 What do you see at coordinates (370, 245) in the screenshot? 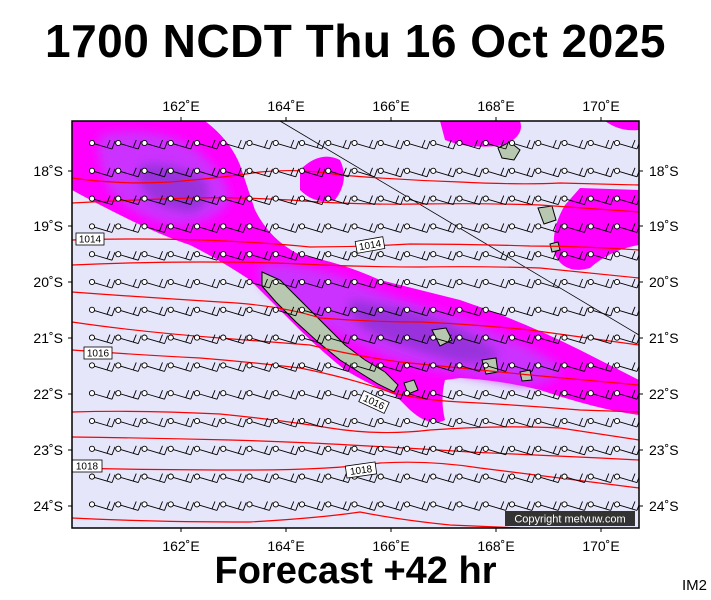
I see `isobar-label: 1014` at bounding box center [370, 245].